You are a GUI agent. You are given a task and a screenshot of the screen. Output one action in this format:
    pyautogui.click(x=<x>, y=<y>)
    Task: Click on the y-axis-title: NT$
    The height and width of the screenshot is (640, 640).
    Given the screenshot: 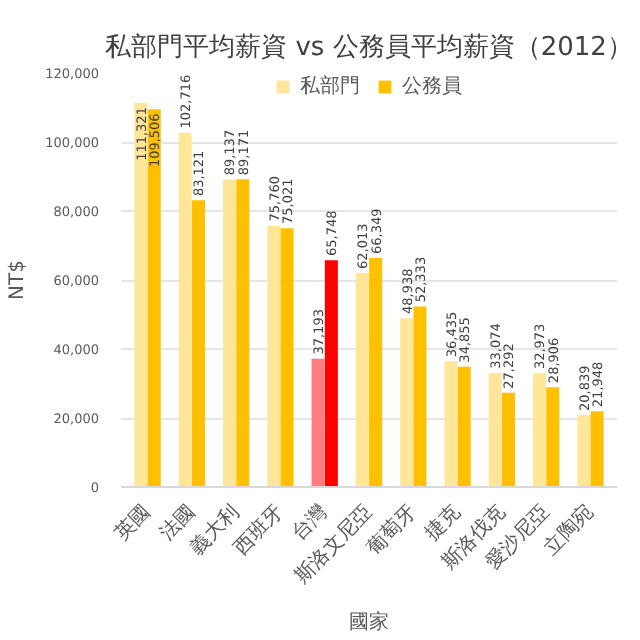 What is the action you would take?
    pyautogui.click(x=18, y=280)
    